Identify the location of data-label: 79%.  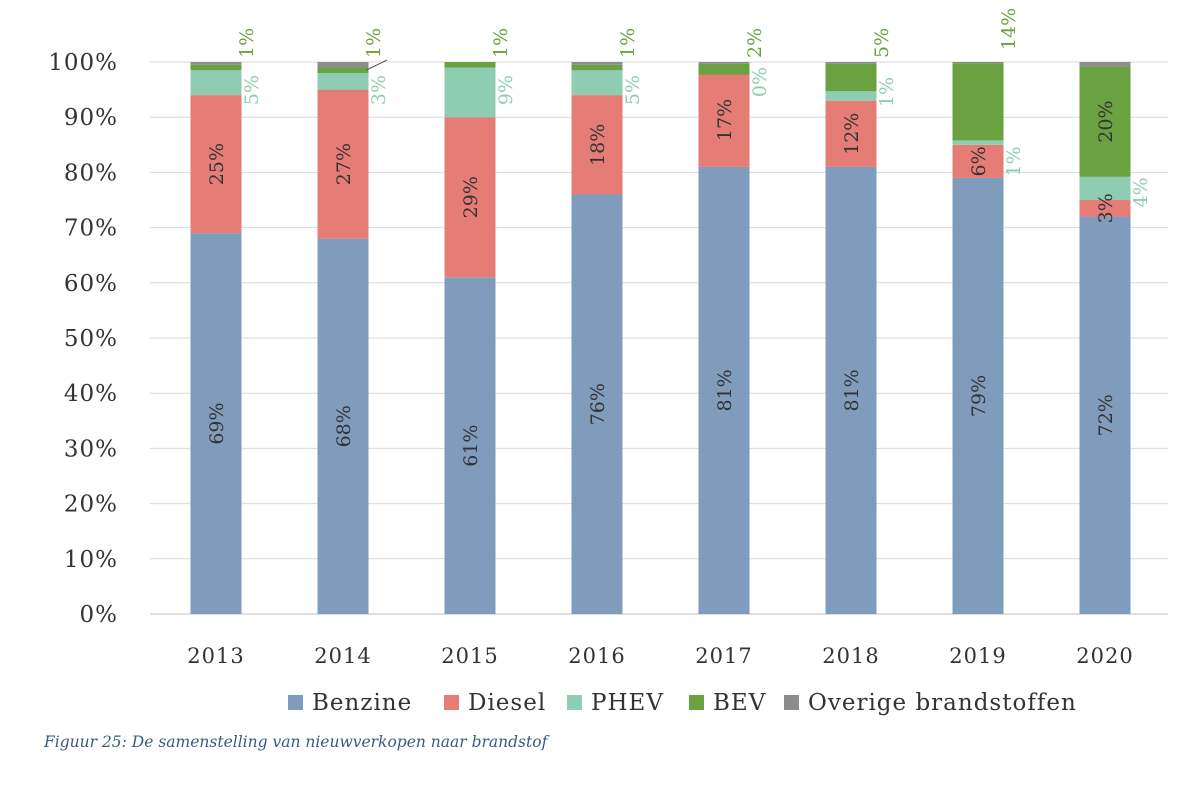
(979, 396).